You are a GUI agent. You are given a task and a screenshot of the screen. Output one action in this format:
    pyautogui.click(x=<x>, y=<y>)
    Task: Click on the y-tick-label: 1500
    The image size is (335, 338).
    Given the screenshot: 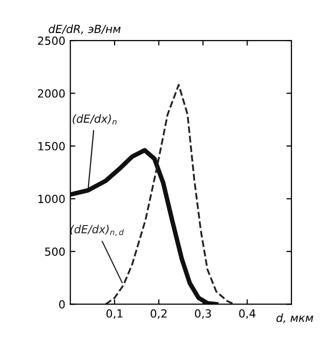 What is the action you would take?
    pyautogui.click(x=51, y=146)
    